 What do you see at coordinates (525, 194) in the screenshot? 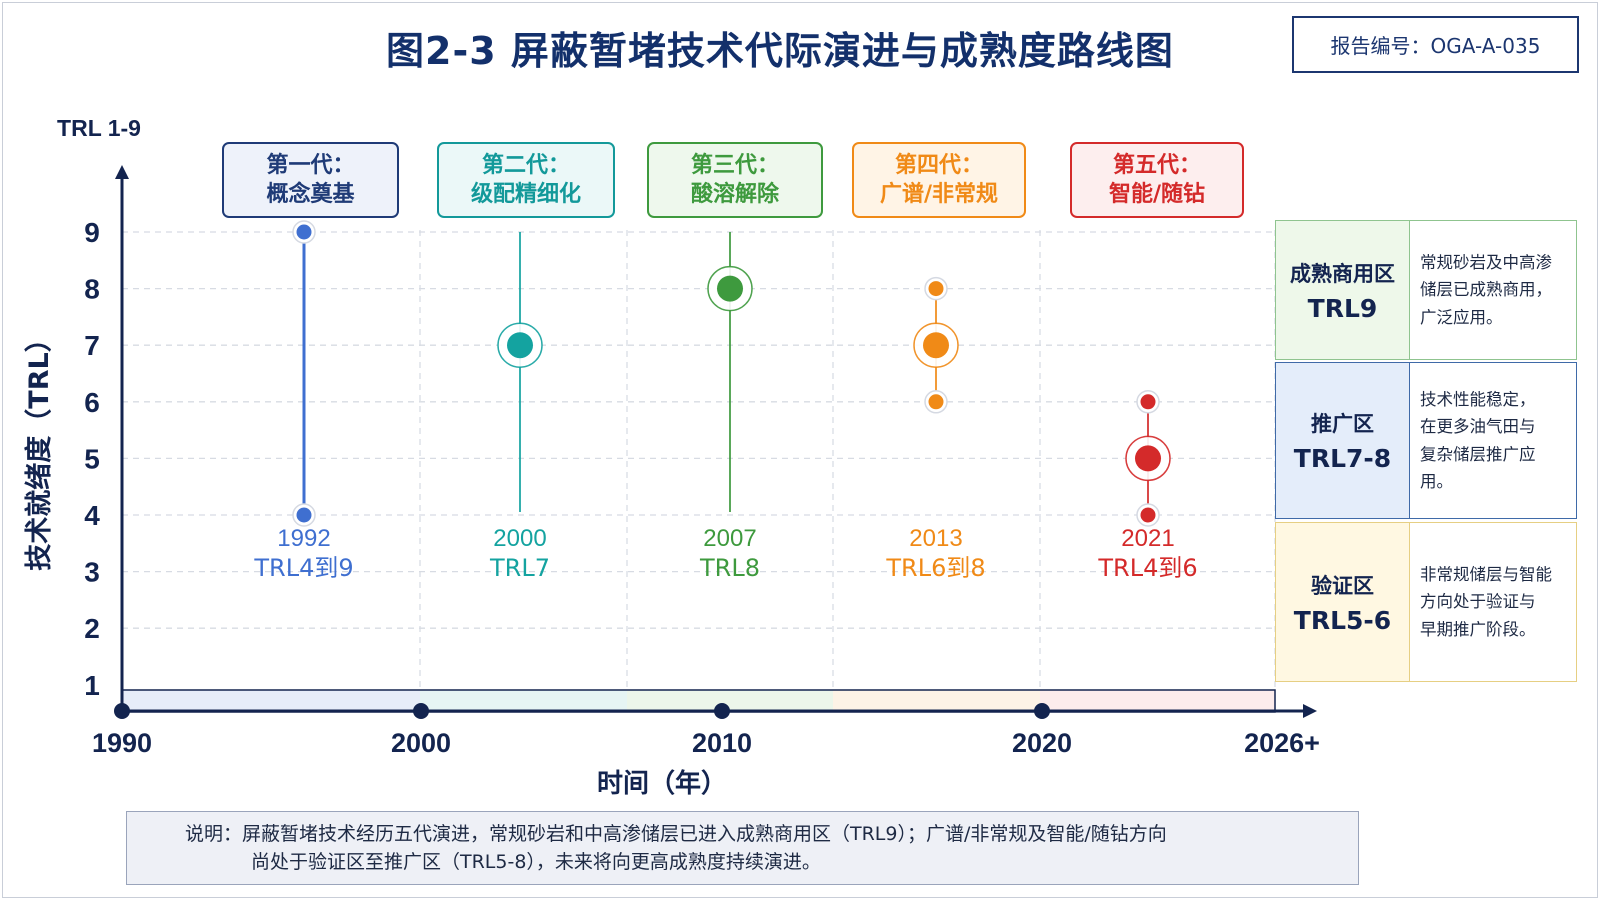
I see `generation-theme: 级配精细化` at bounding box center [525, 194].